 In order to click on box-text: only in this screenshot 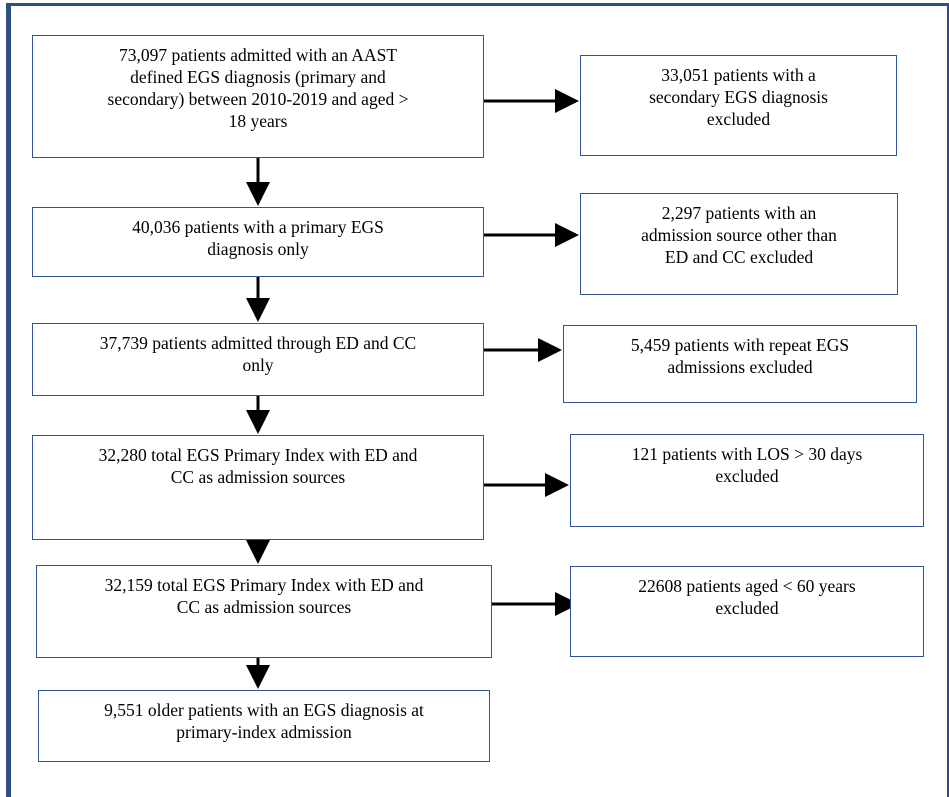, I will do `click(258, 365)`.